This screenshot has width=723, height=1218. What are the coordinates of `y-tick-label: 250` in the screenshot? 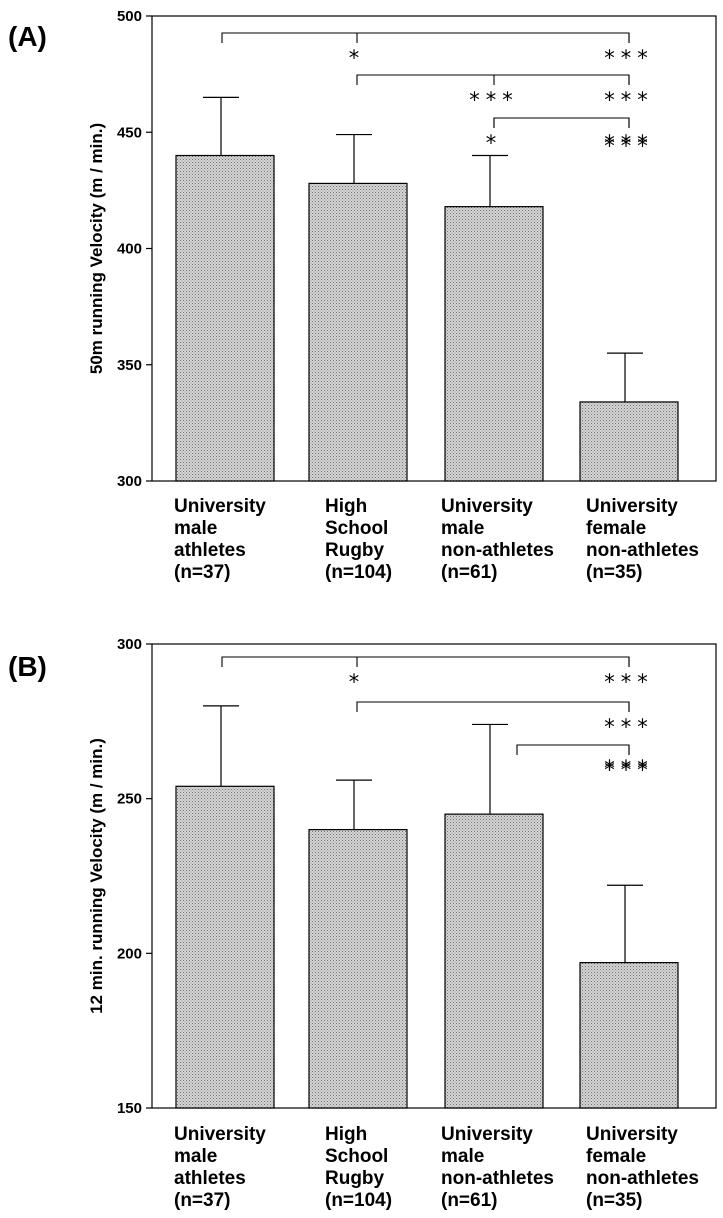 It's located at (129, 799).